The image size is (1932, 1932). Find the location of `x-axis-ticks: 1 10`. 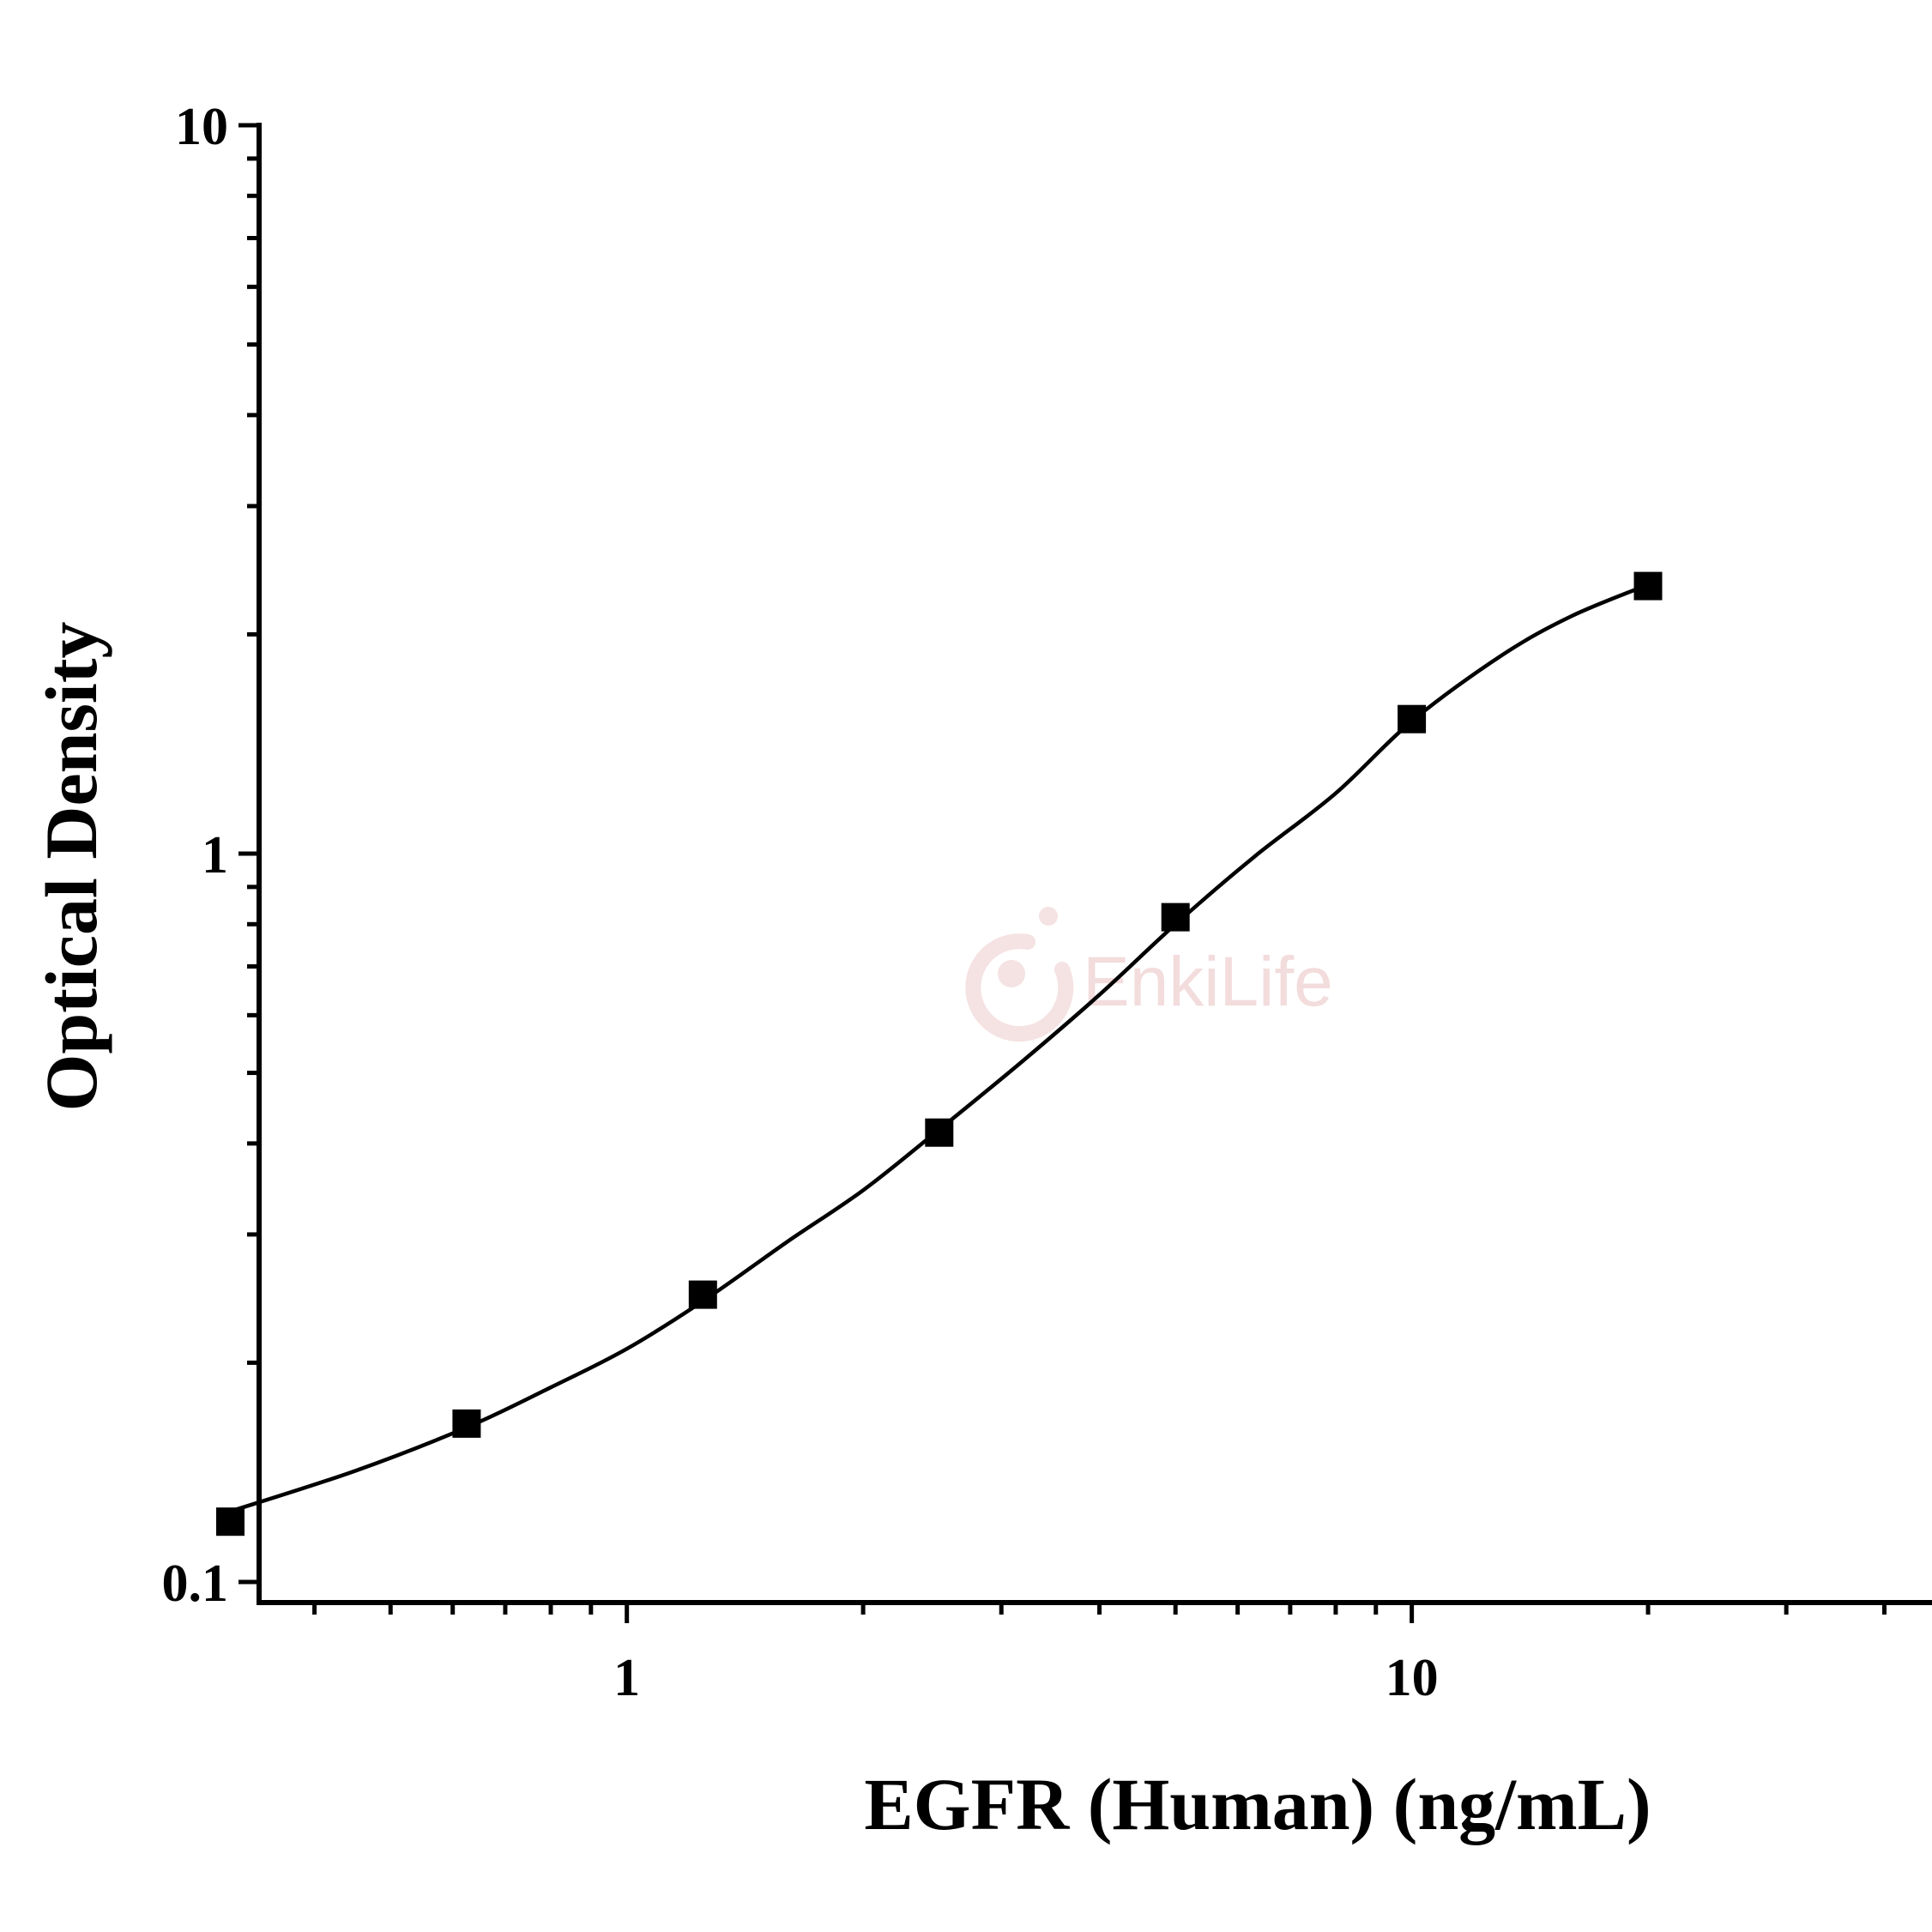

x-axis-ticks: 1 10 is located at coordinates (1099, 1655).